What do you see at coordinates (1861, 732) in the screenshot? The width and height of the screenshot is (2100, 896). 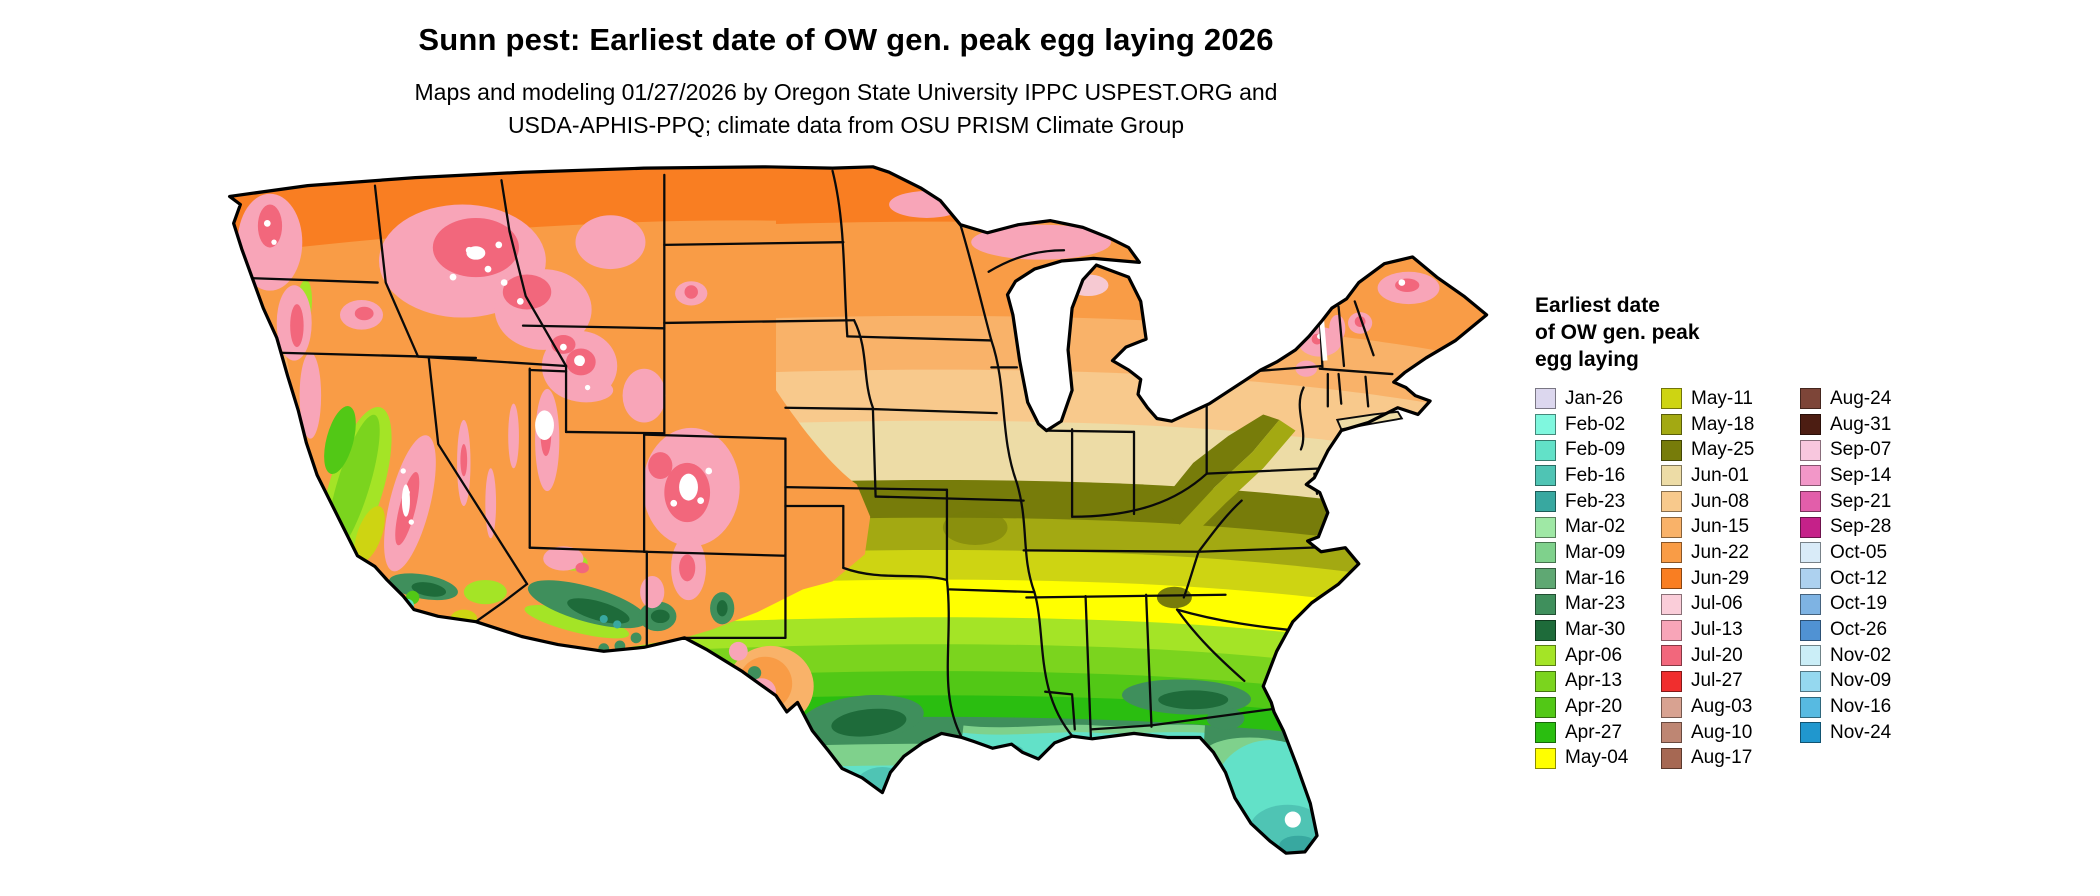 I see `legend-label: Nov-24` at bounding box center [1861, 732].